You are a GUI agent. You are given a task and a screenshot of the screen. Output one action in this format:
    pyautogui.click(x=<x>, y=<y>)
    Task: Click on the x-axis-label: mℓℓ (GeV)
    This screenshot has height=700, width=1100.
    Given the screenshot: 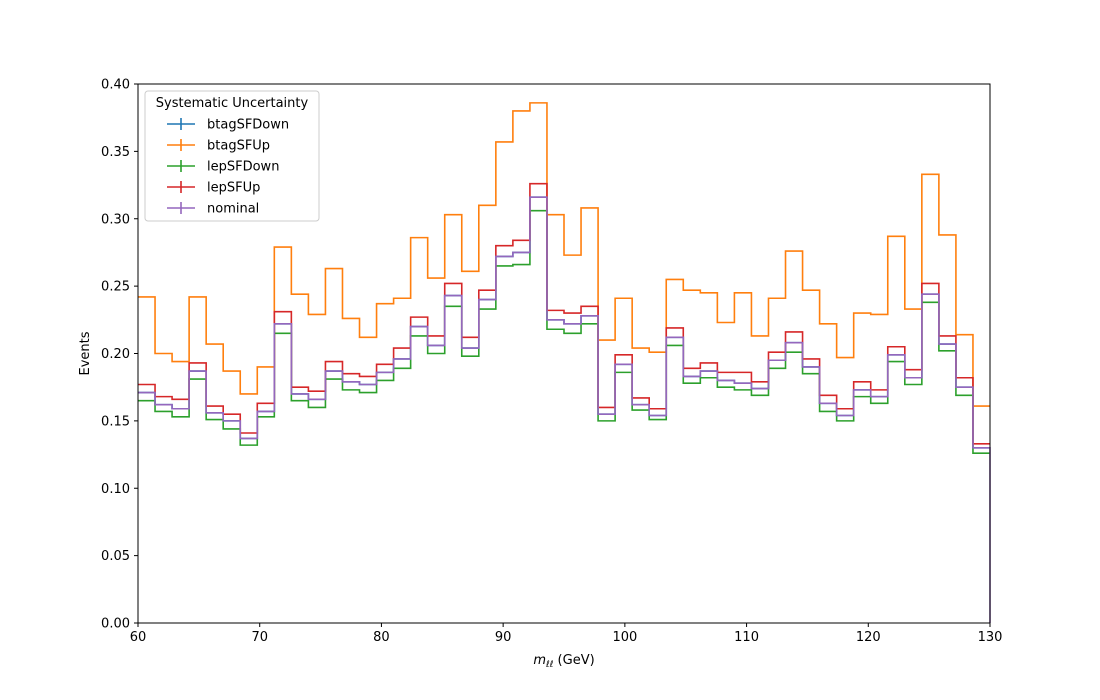 What is the action you would take?
    pyautogui.click(x=563, y=661)
    